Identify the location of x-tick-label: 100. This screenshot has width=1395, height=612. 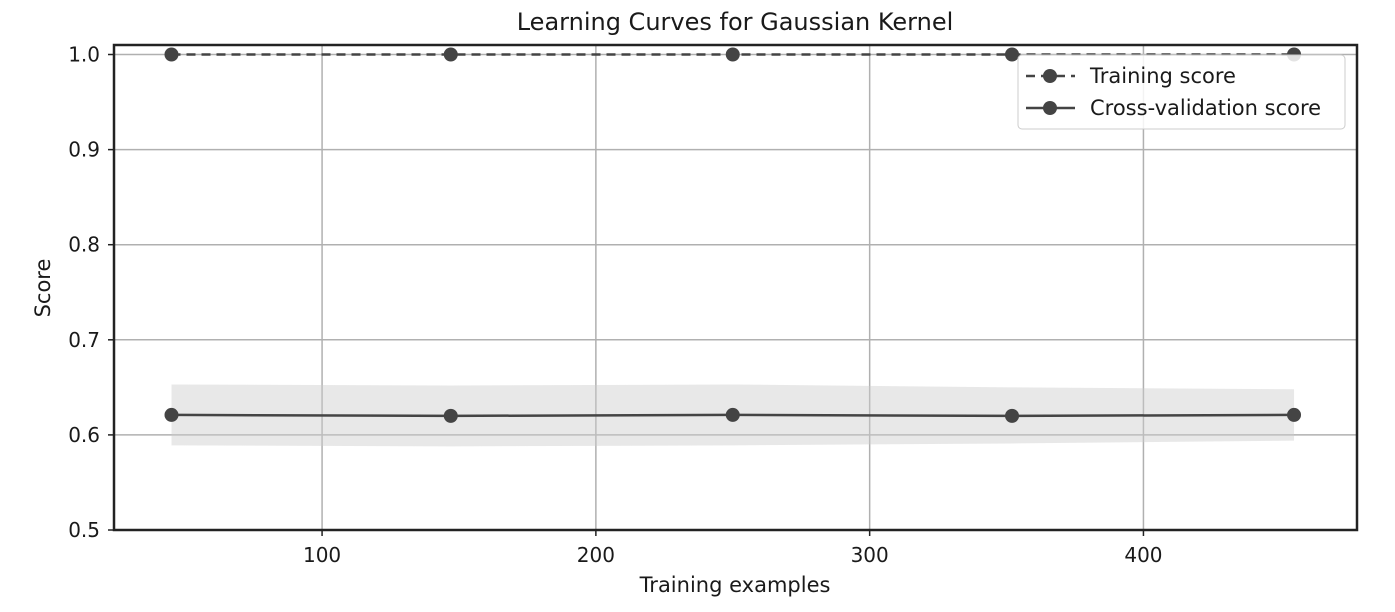
(322, 555).